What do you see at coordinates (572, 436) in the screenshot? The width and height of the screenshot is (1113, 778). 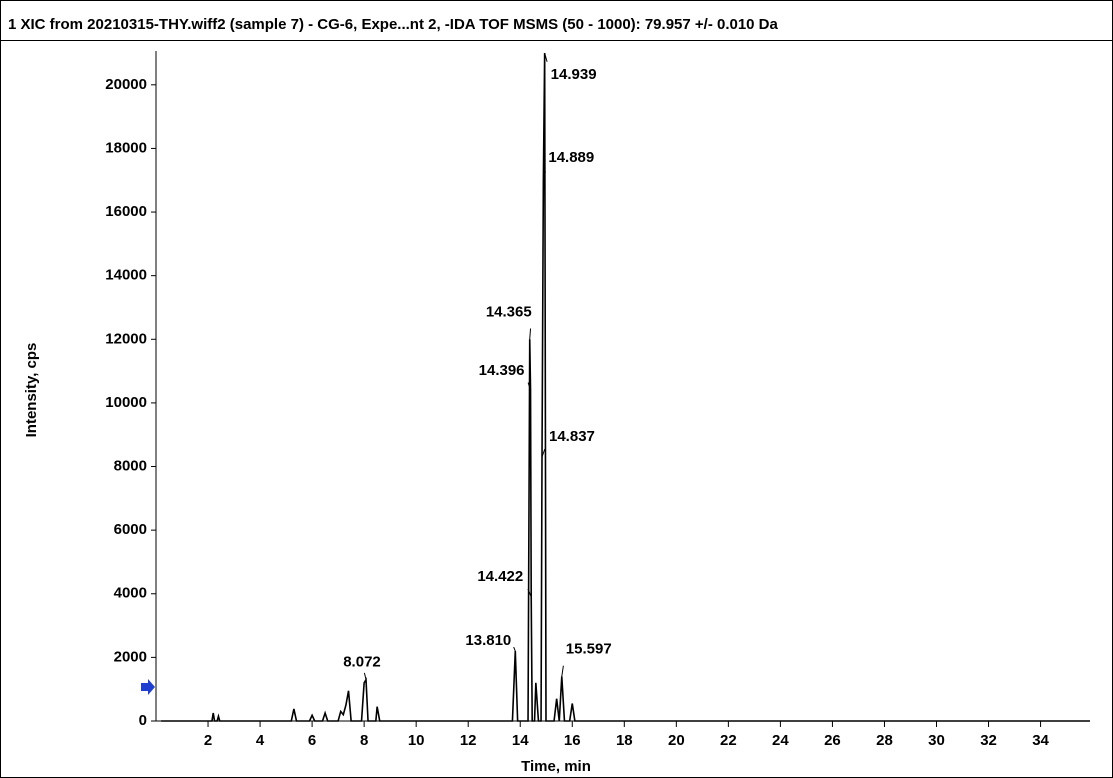 I see `peak-label: 14.837` at bounding box center [572, 436].